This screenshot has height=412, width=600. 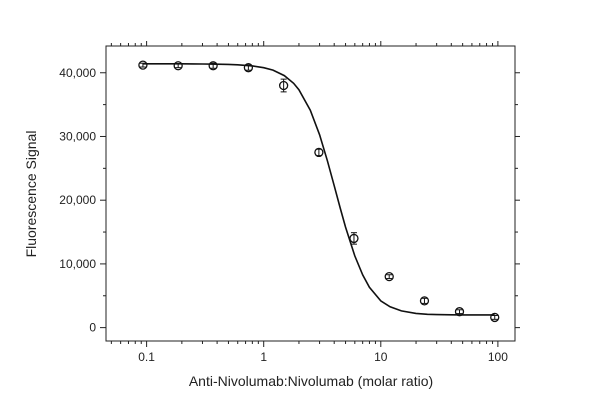 What do you see at coordinates (498, 357) in the screenshot?
I see `x-tick-label: 100` at bounding box center [498, 357].